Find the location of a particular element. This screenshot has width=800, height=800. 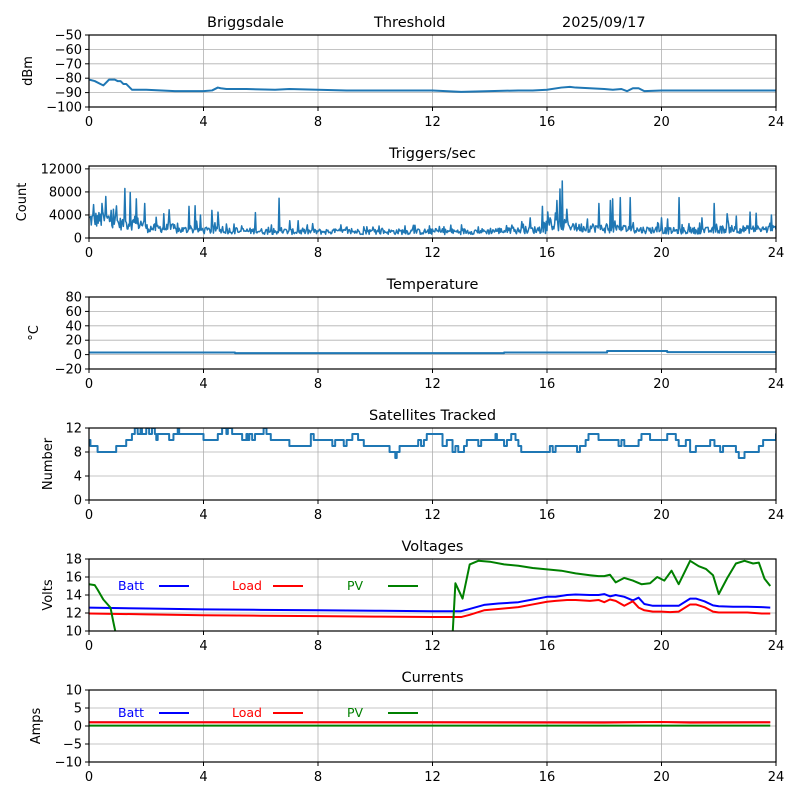

figure-header: Briggsdale Threshold 2025/09/17 is located at coordinates (426, 23).